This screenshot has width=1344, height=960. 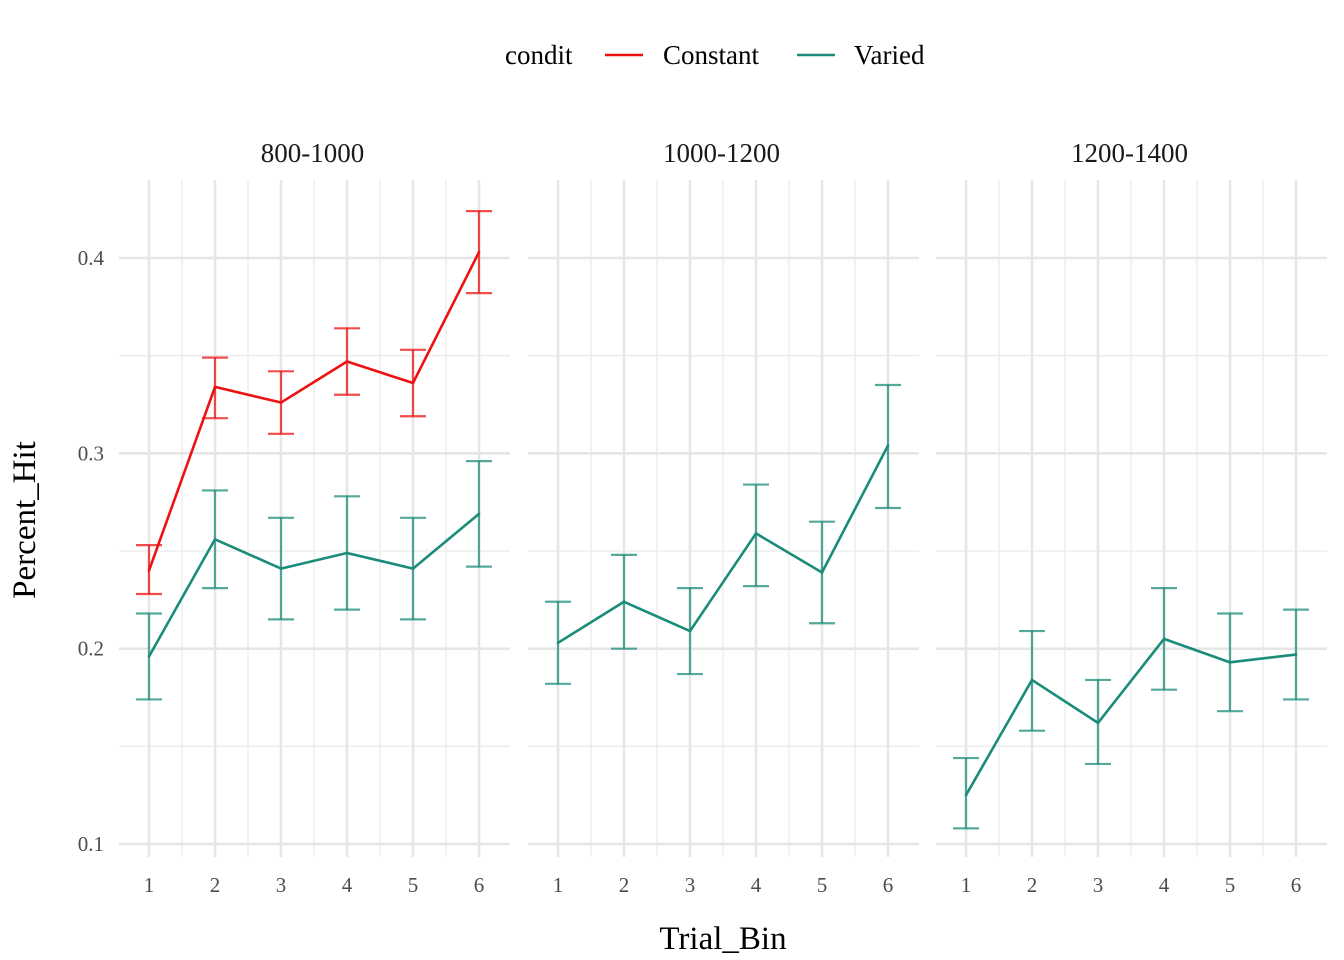 I want to click on series-constant, so click(x=314, y=403).